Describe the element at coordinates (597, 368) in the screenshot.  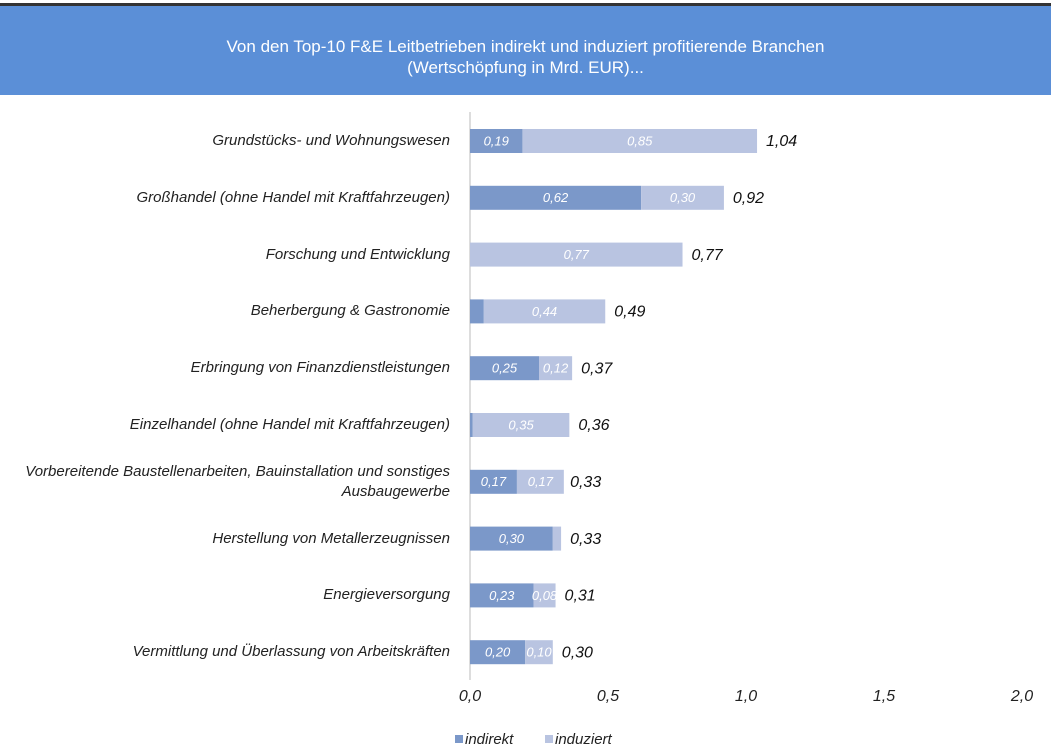
I see `total-label: 0,37` at that location.